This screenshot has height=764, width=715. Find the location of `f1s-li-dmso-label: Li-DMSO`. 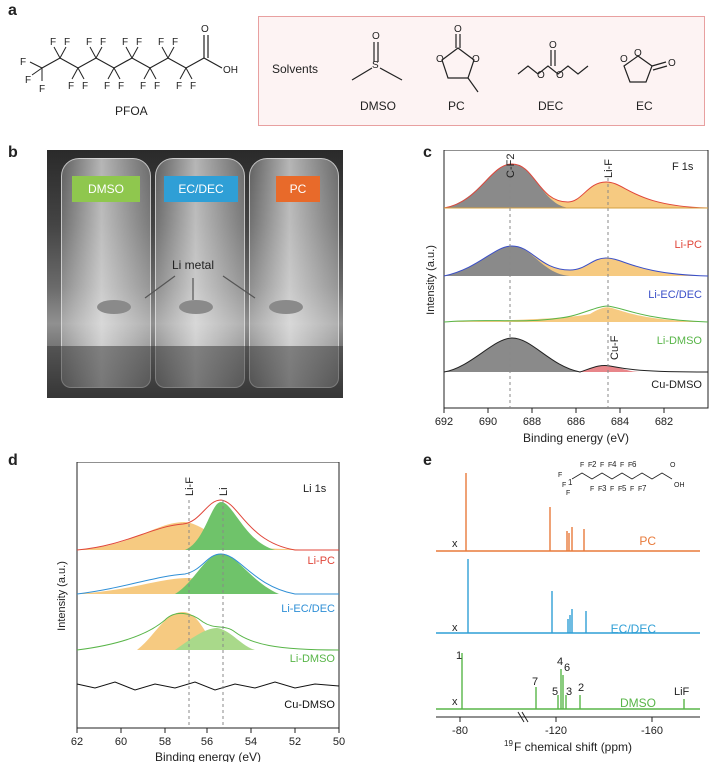

f1s-li-dmso-label: Li-DMSO is located at coordinates (680, 341).